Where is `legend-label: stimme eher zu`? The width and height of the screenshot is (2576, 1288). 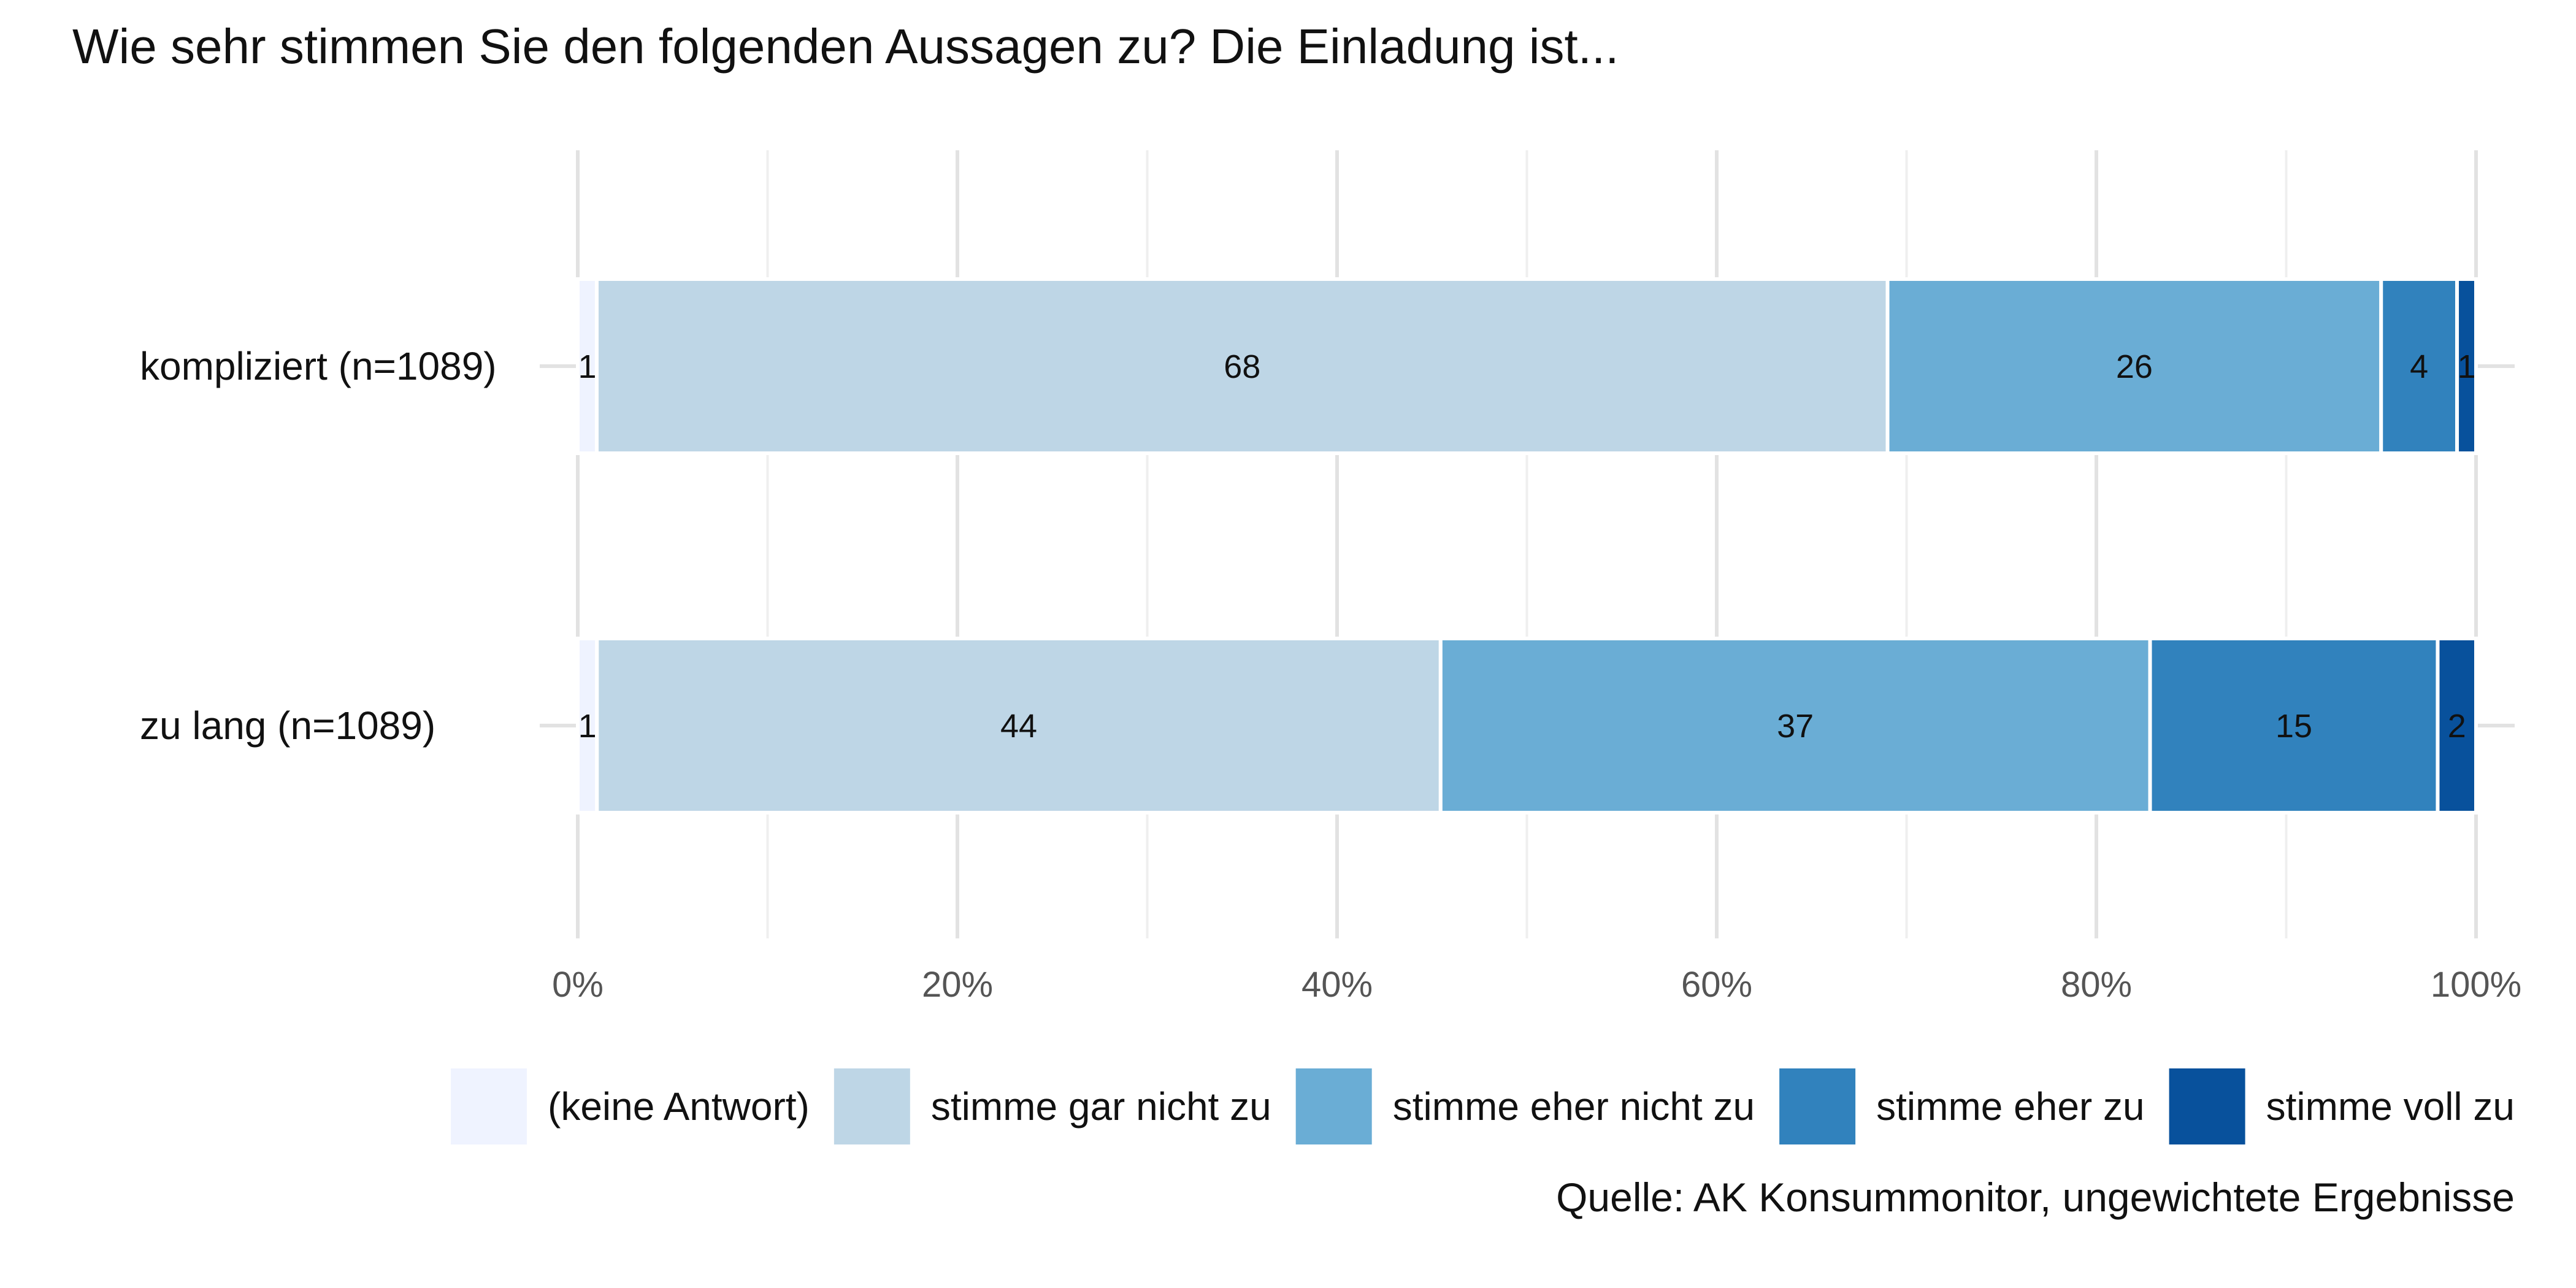 legend-label: stimme eher zu is located at coordinates (2010, 1106).